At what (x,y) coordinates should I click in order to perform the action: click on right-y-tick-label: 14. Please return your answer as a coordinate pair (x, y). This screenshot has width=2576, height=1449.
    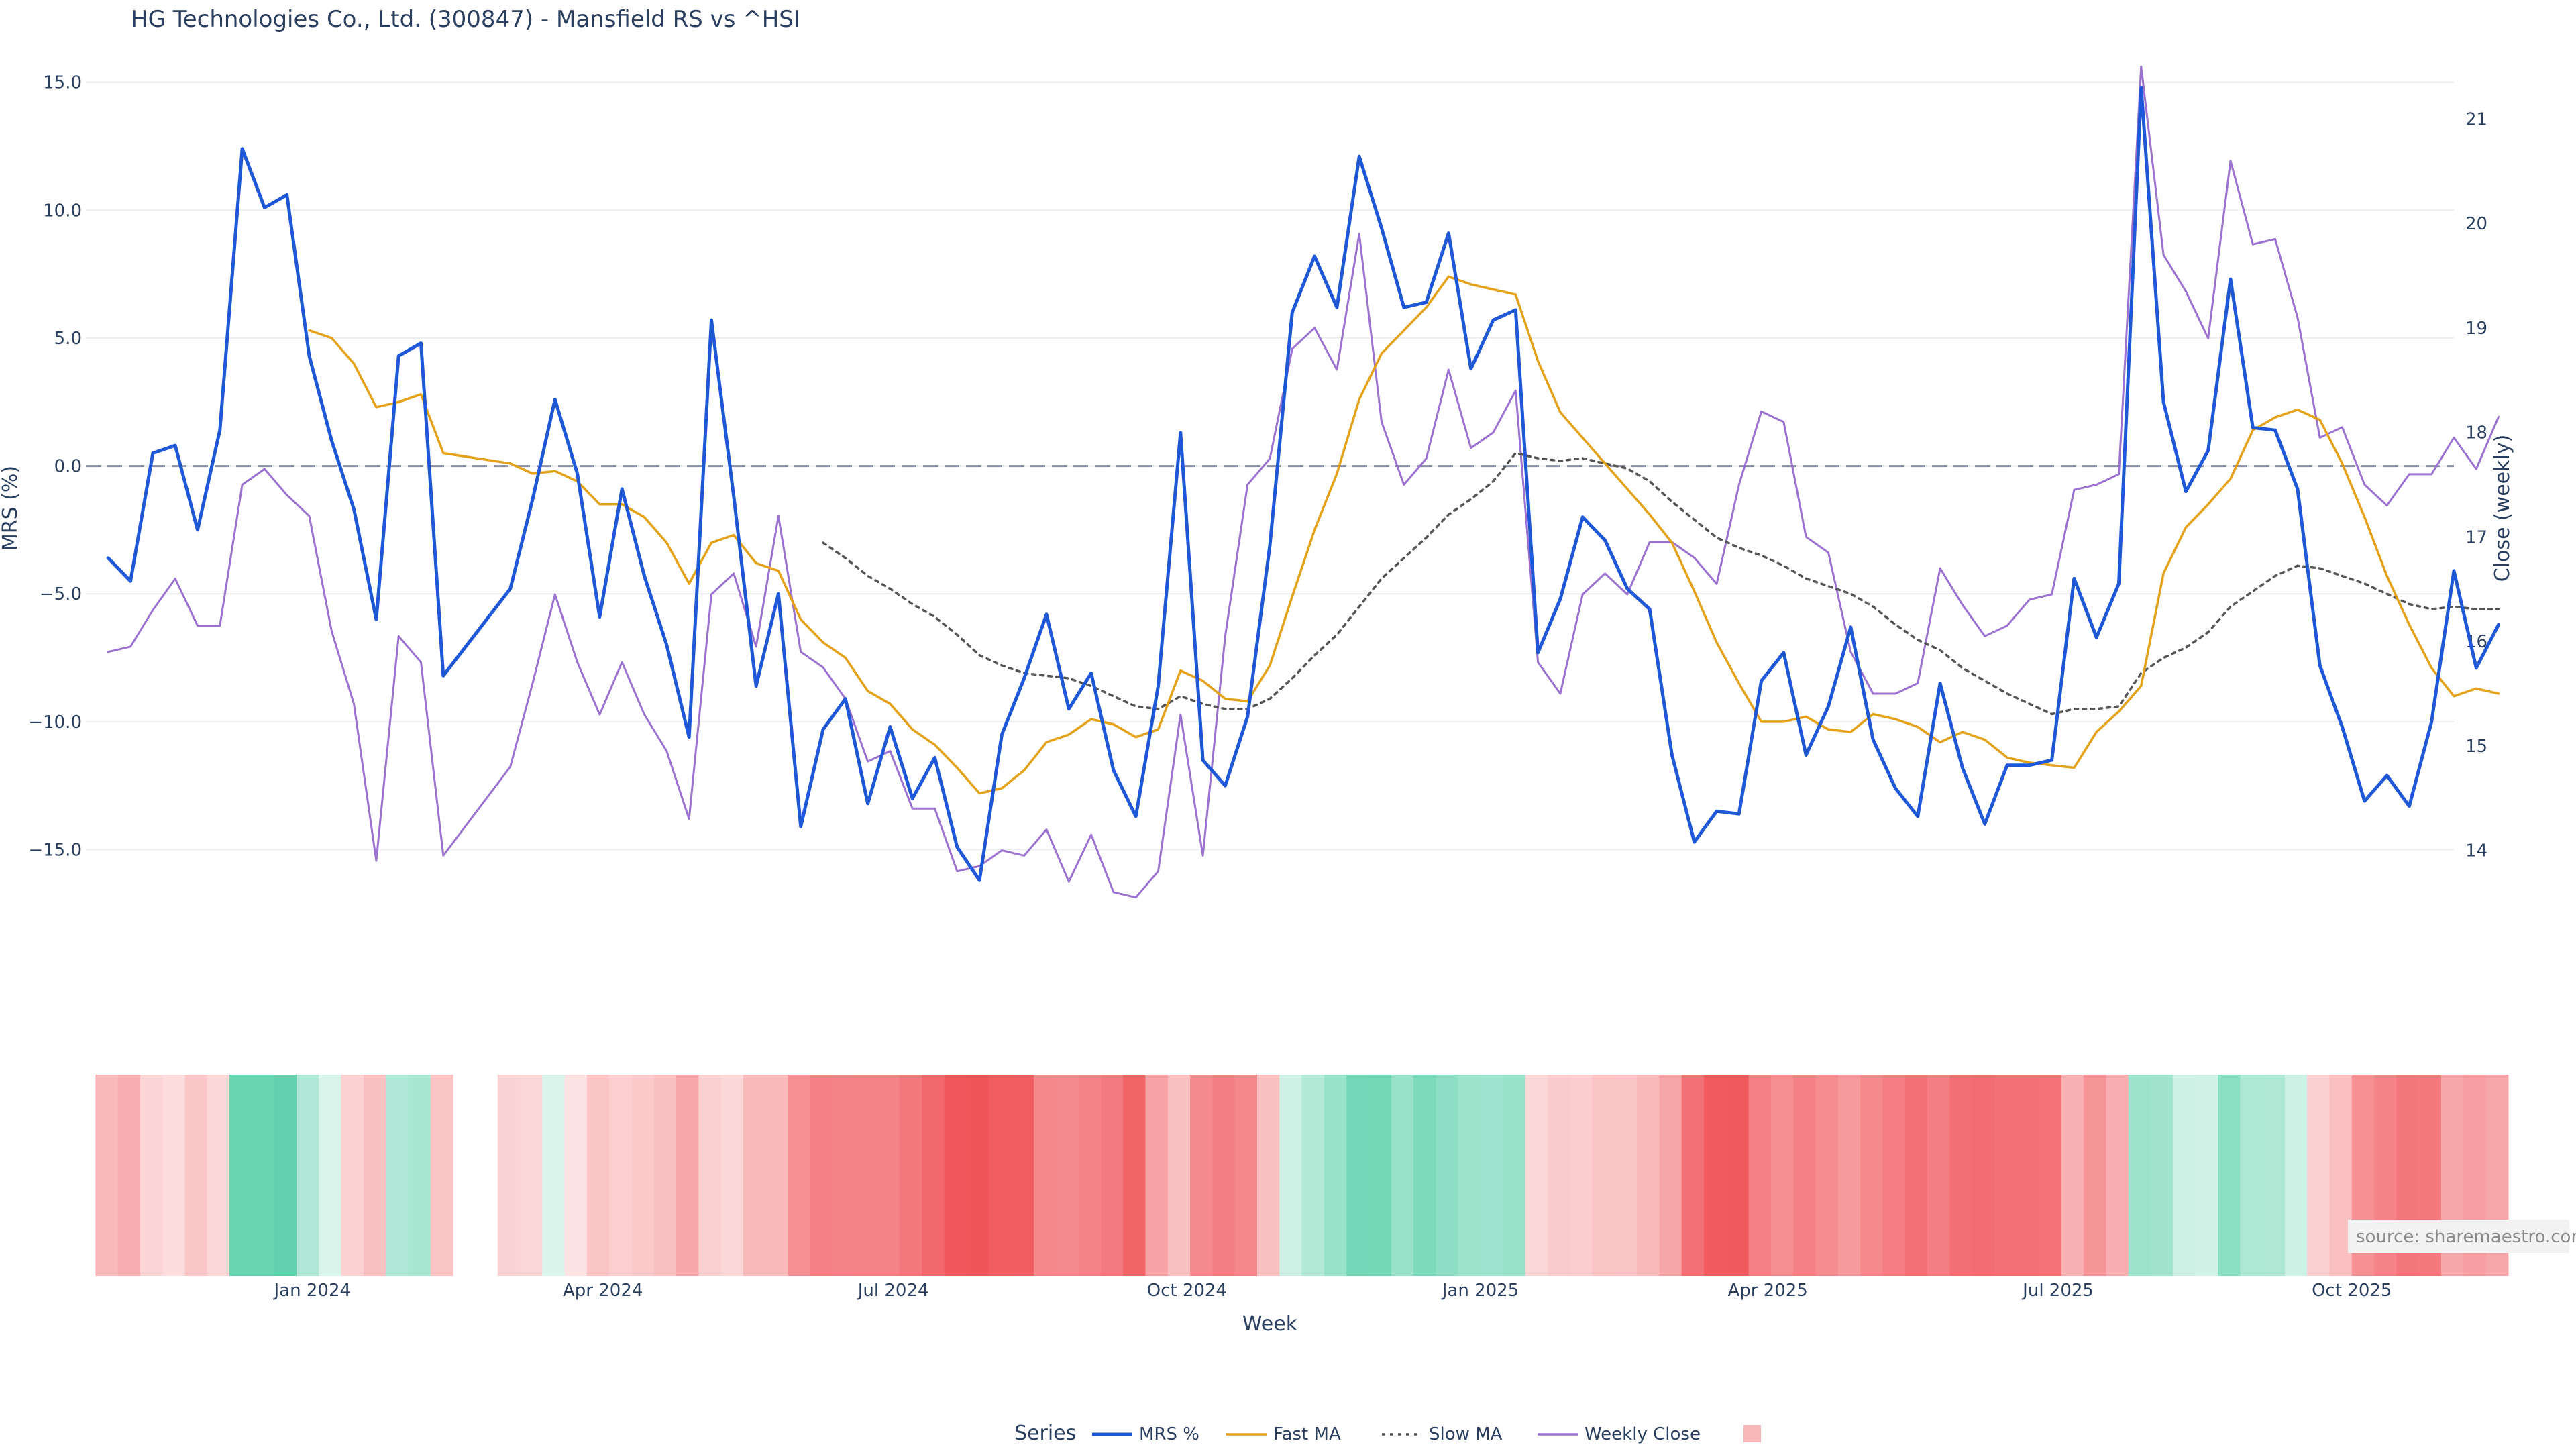
    Looking at the image, I should click on (2476, 851).